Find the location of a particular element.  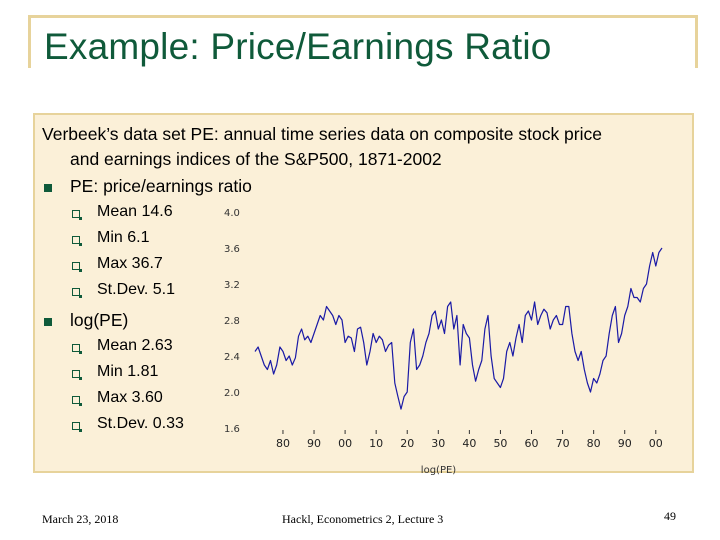

y-tick-label: 4.0 is located at coordinates (232, 213).